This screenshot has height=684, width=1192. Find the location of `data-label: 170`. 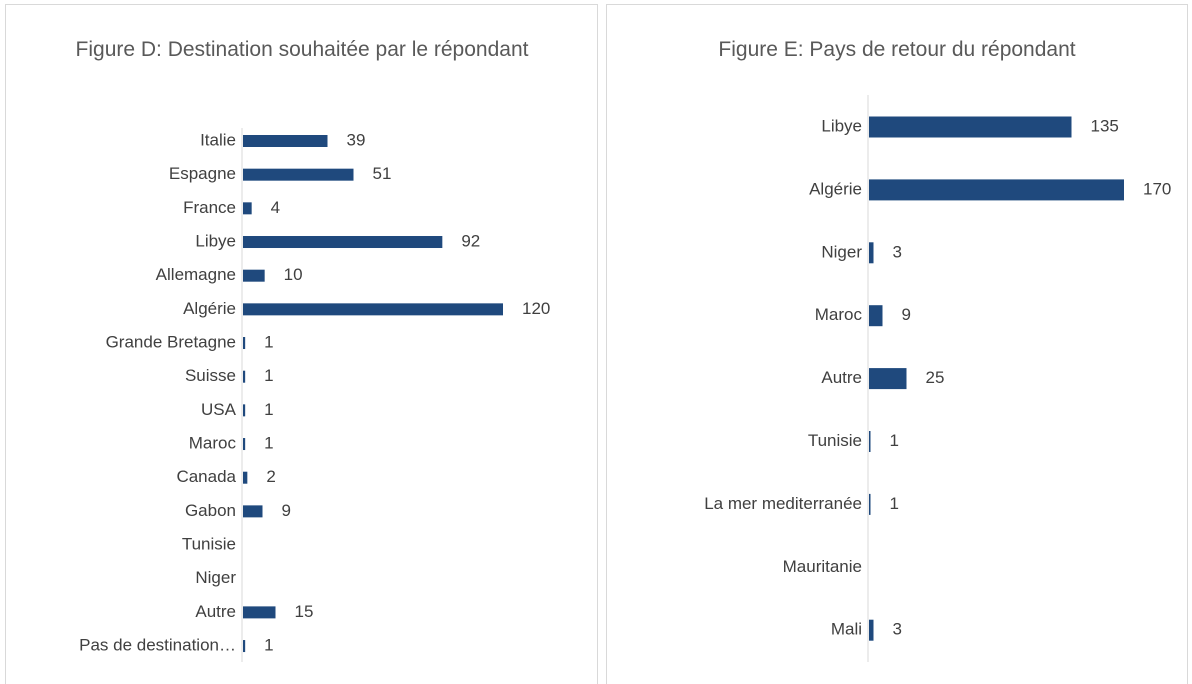

data-label: 170 is located at coordinates (1157, 188).